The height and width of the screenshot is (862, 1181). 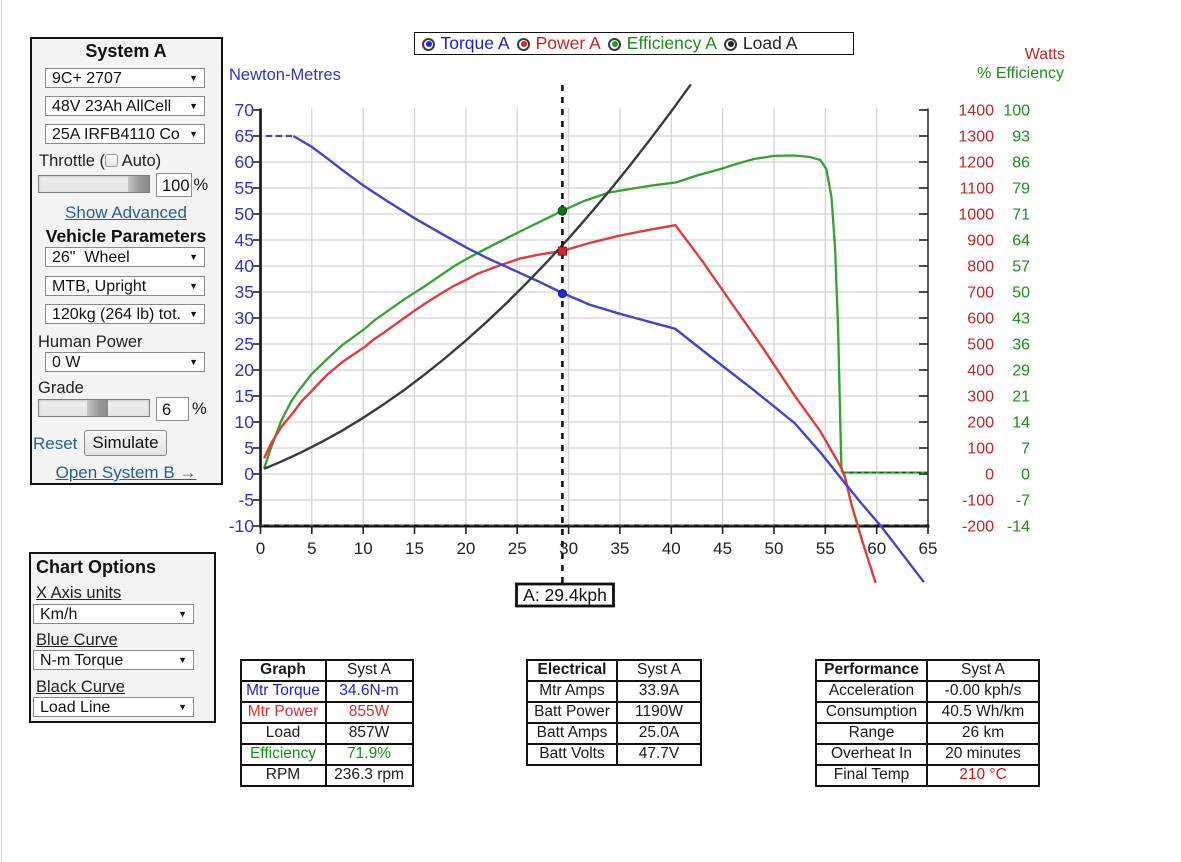 I want to click on svg-text: A: 29.4kph, so click(x=565, y=595).